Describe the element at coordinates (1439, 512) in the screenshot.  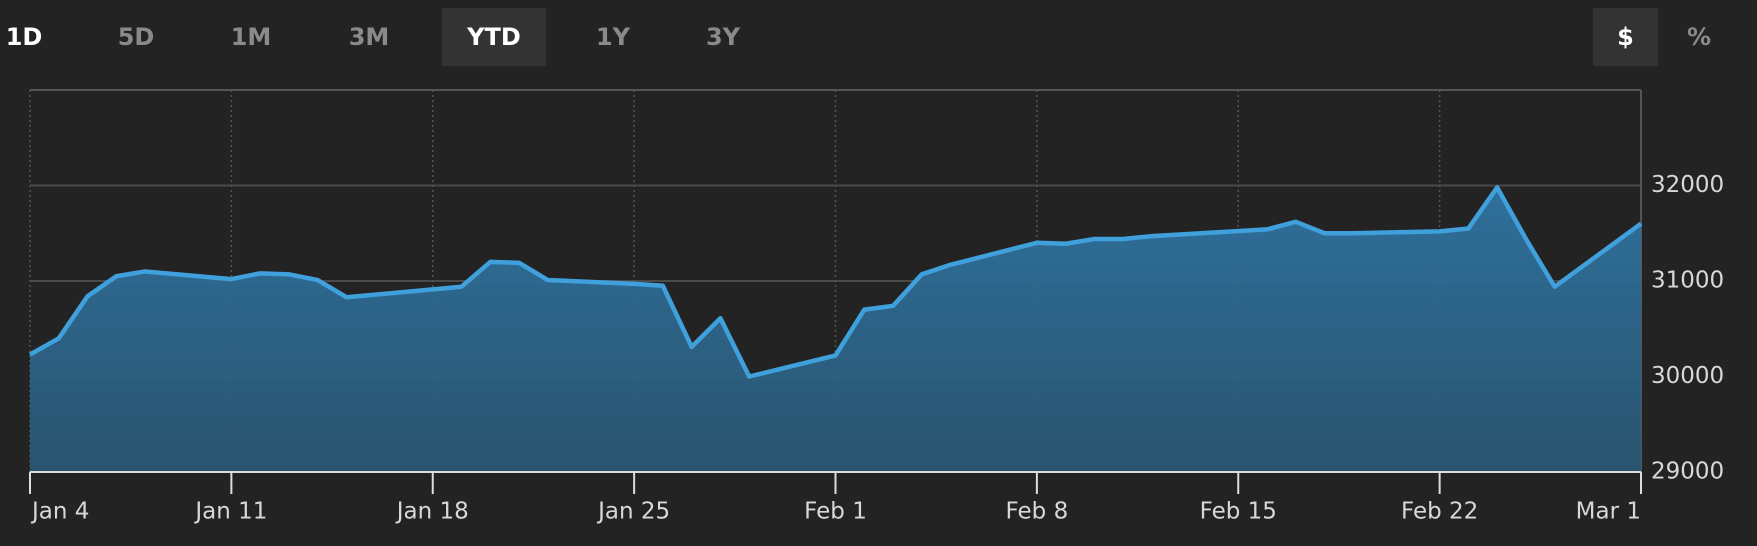
I see `x-tick-label: Feb 22` at that location.